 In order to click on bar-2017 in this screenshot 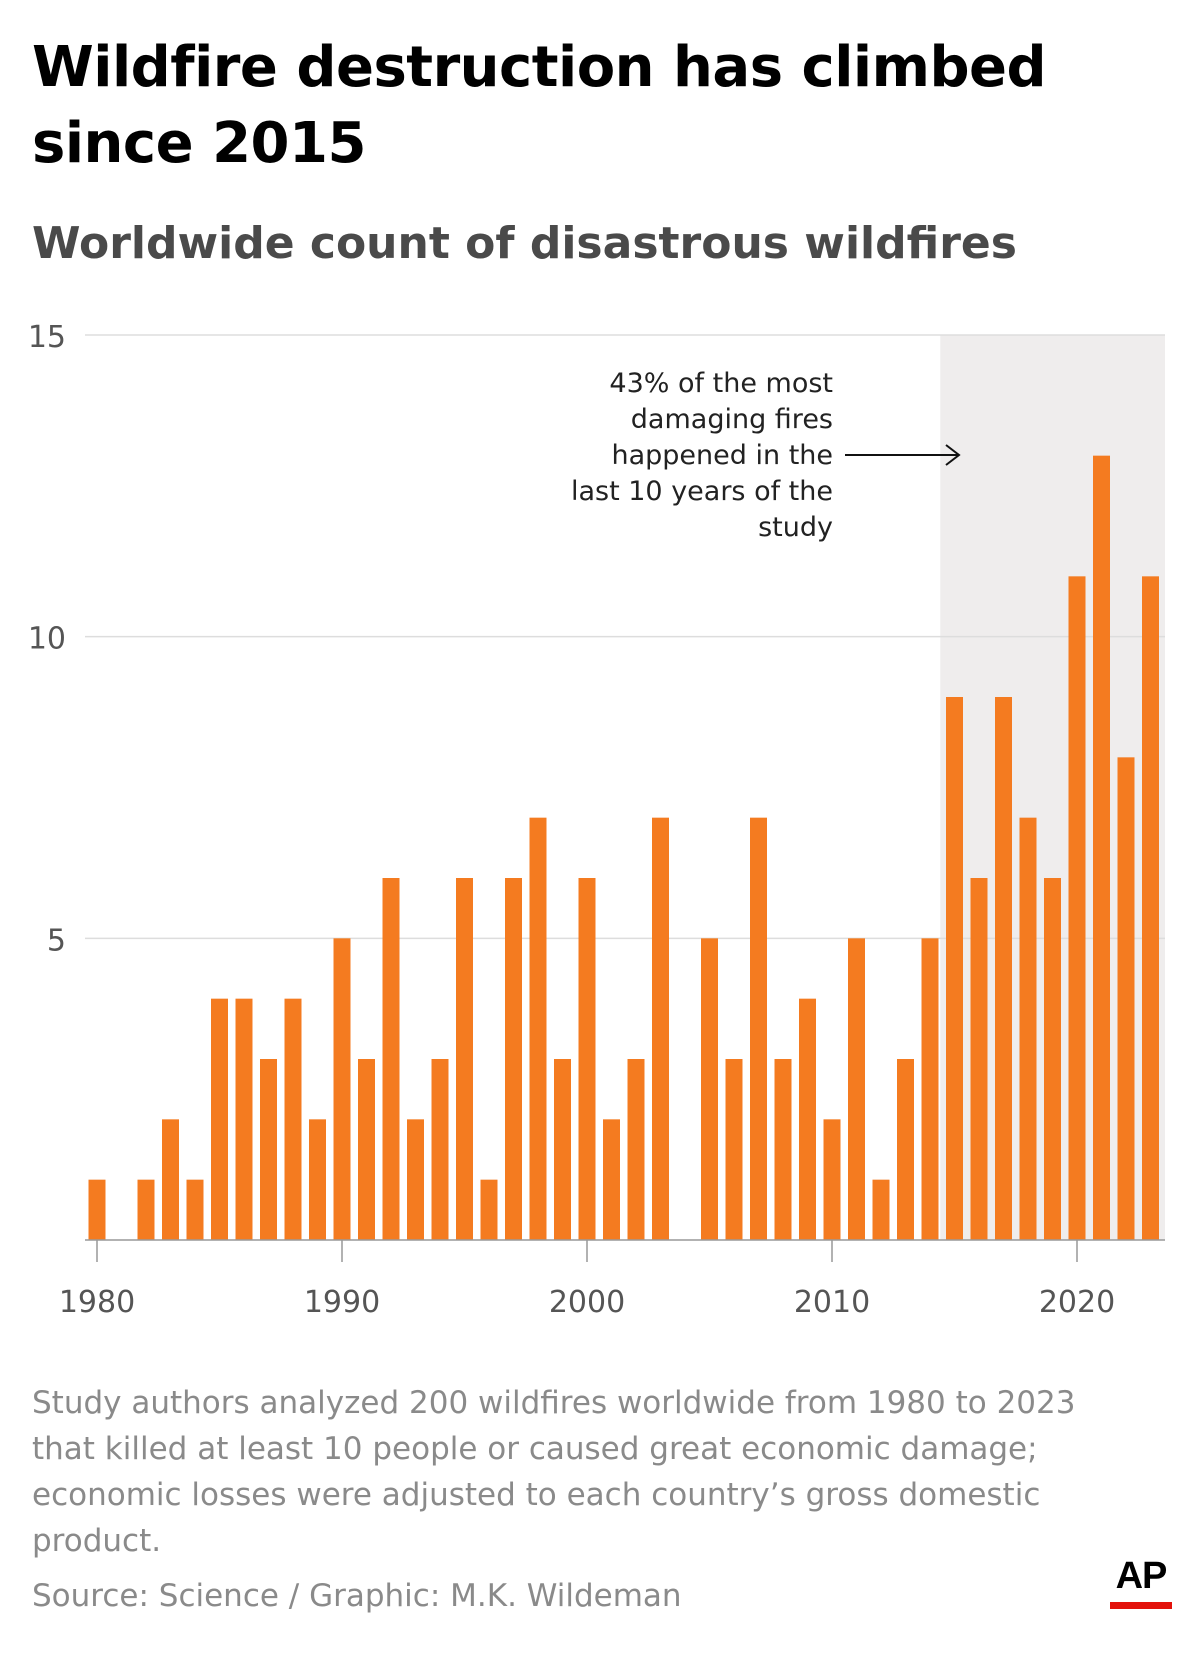, I will do `click(1003, 968)`.